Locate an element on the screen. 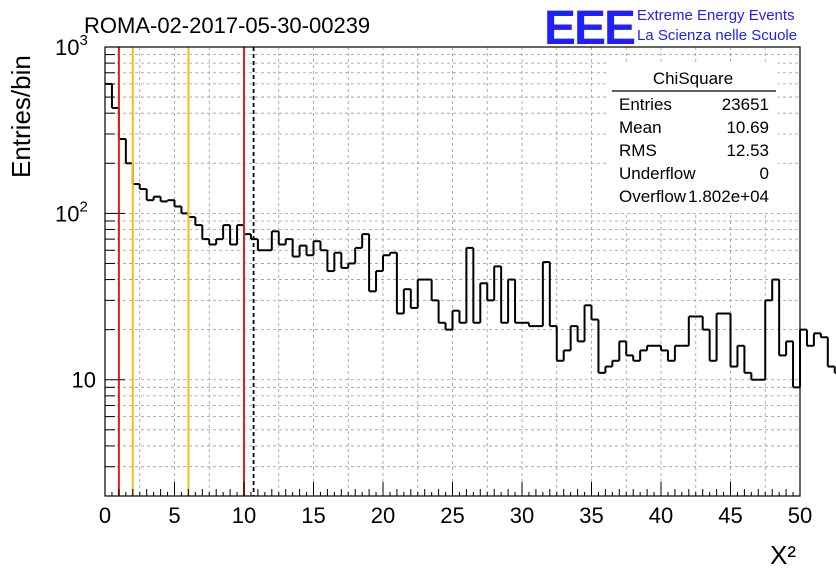 Image resolution: width=836 pixels, height=577 pixels. y-tick-label: 10 is located at coordinates (84, 380).